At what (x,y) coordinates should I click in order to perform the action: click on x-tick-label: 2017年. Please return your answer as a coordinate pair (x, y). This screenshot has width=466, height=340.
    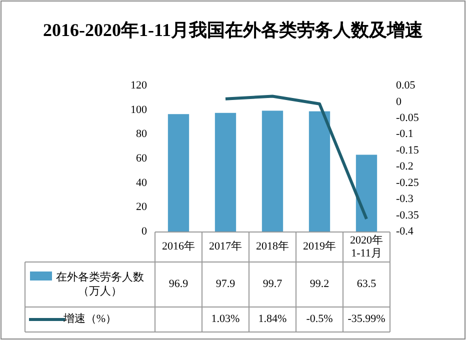
    Looking at the image, I should click on (225, 246).